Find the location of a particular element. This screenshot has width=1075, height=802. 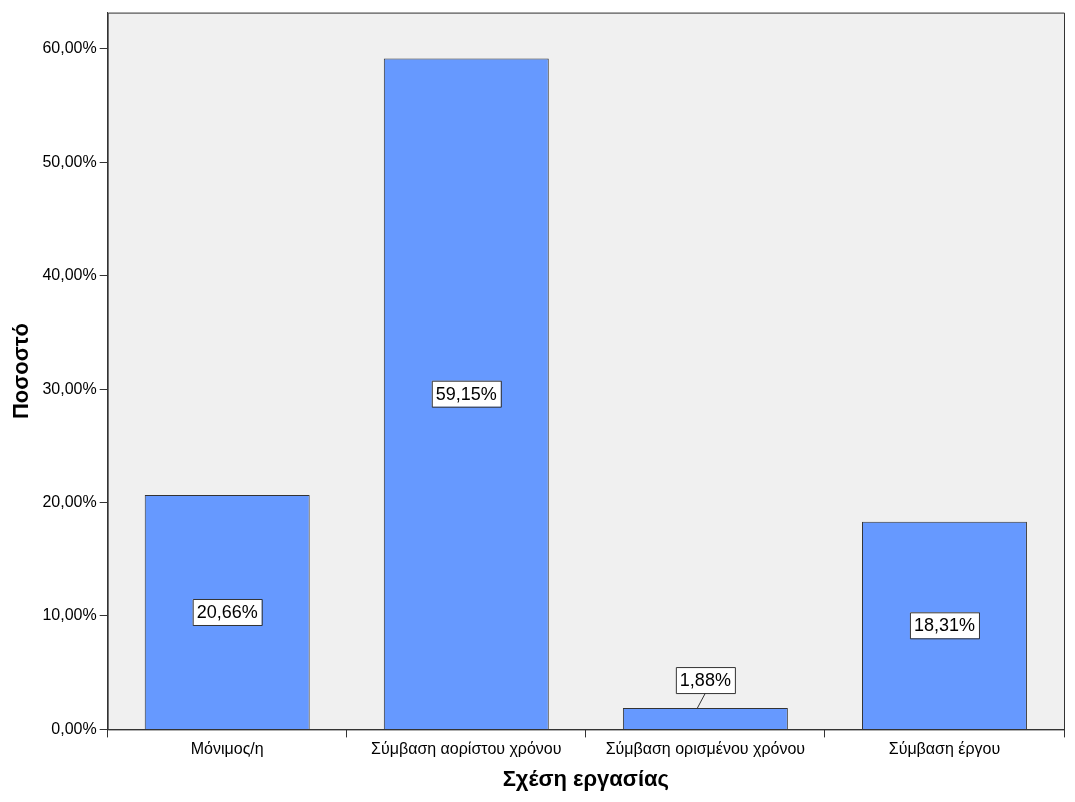

y-tick-label: 50,00% is located at coordinates (69, 161).